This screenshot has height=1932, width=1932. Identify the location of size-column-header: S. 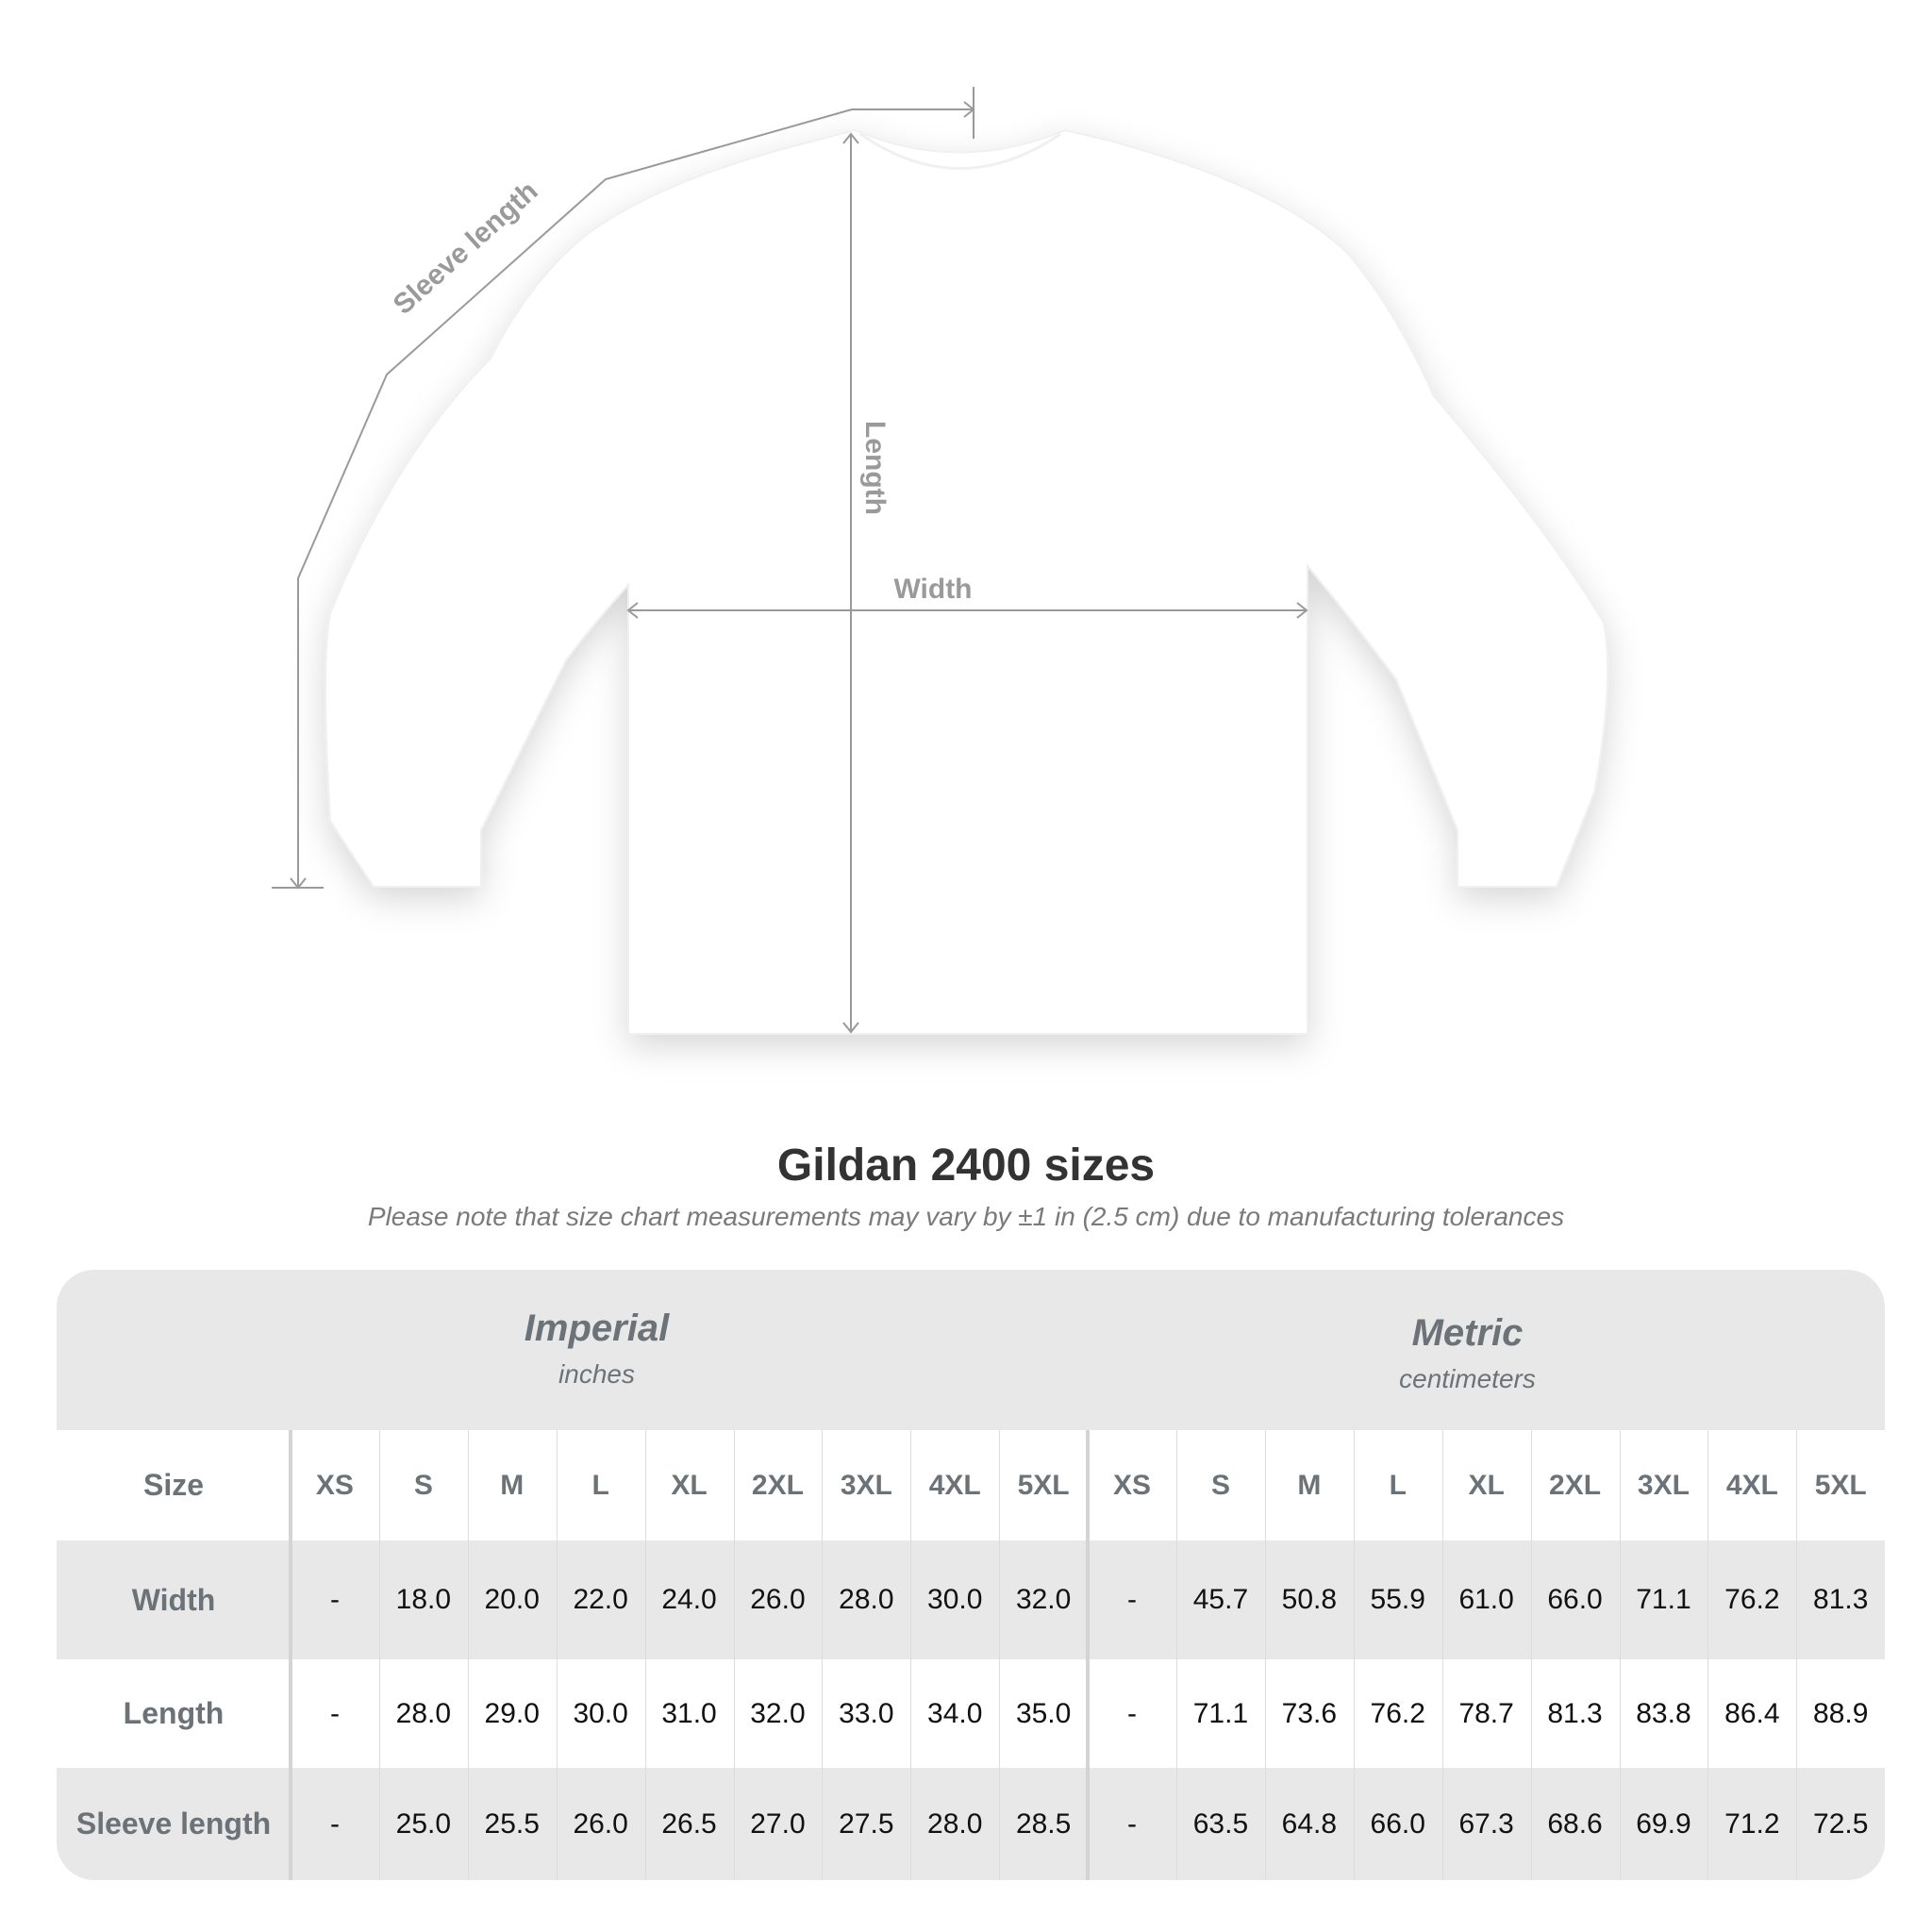
(1220, 1485).